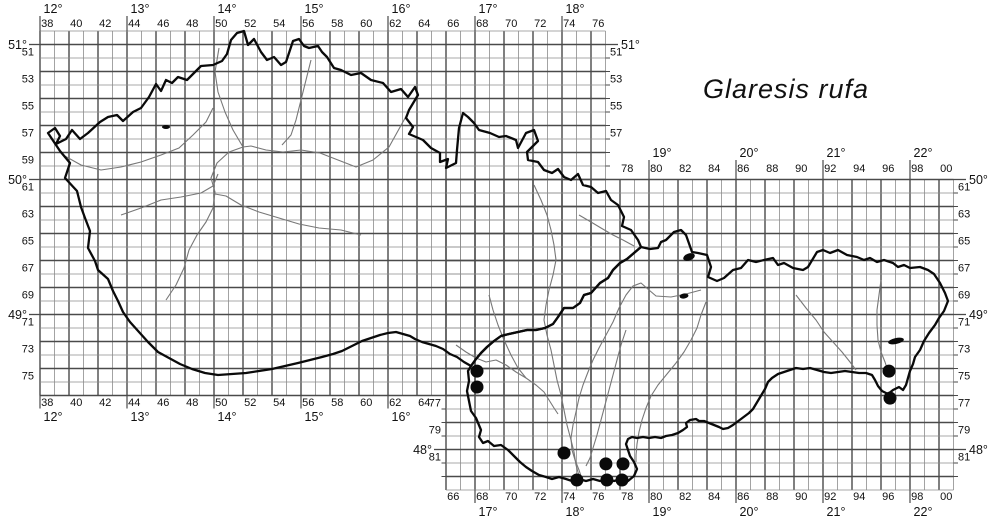 The height and width of the screenshot is (522, 1000). Describe the element at coordinates (227, 417) in the screenshot. I see `longitude-label-bottom-cz: 14°` at that location.